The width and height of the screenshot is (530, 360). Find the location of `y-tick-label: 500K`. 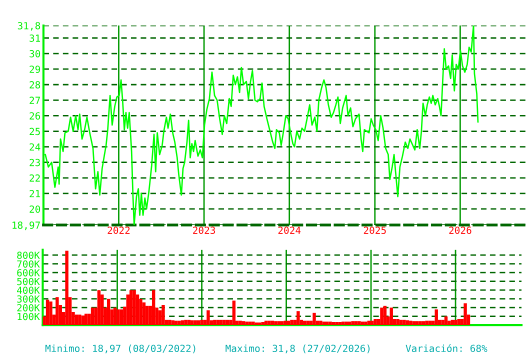

y-tick-label: 500K is located at coordinates (28, 282).